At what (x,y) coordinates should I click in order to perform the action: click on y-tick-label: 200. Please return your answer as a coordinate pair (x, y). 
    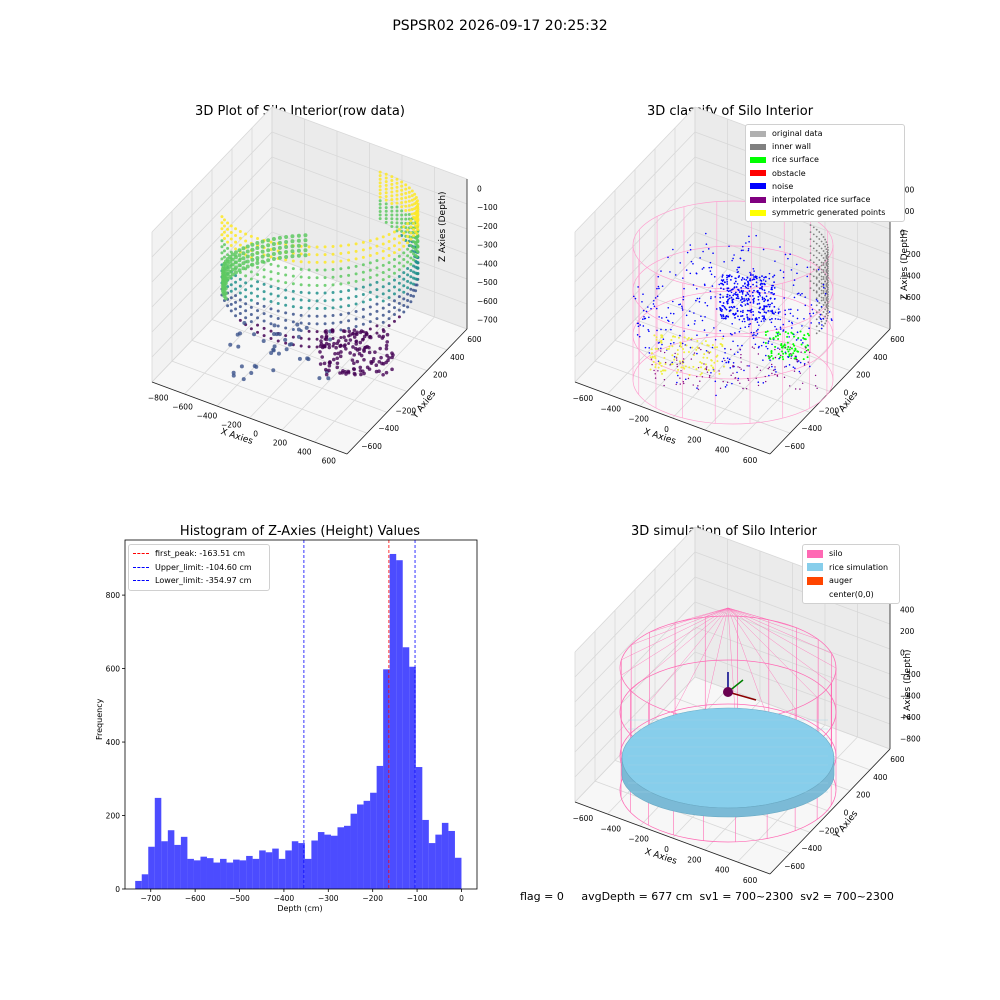
    Looking at the image, I should click on (863, 375).